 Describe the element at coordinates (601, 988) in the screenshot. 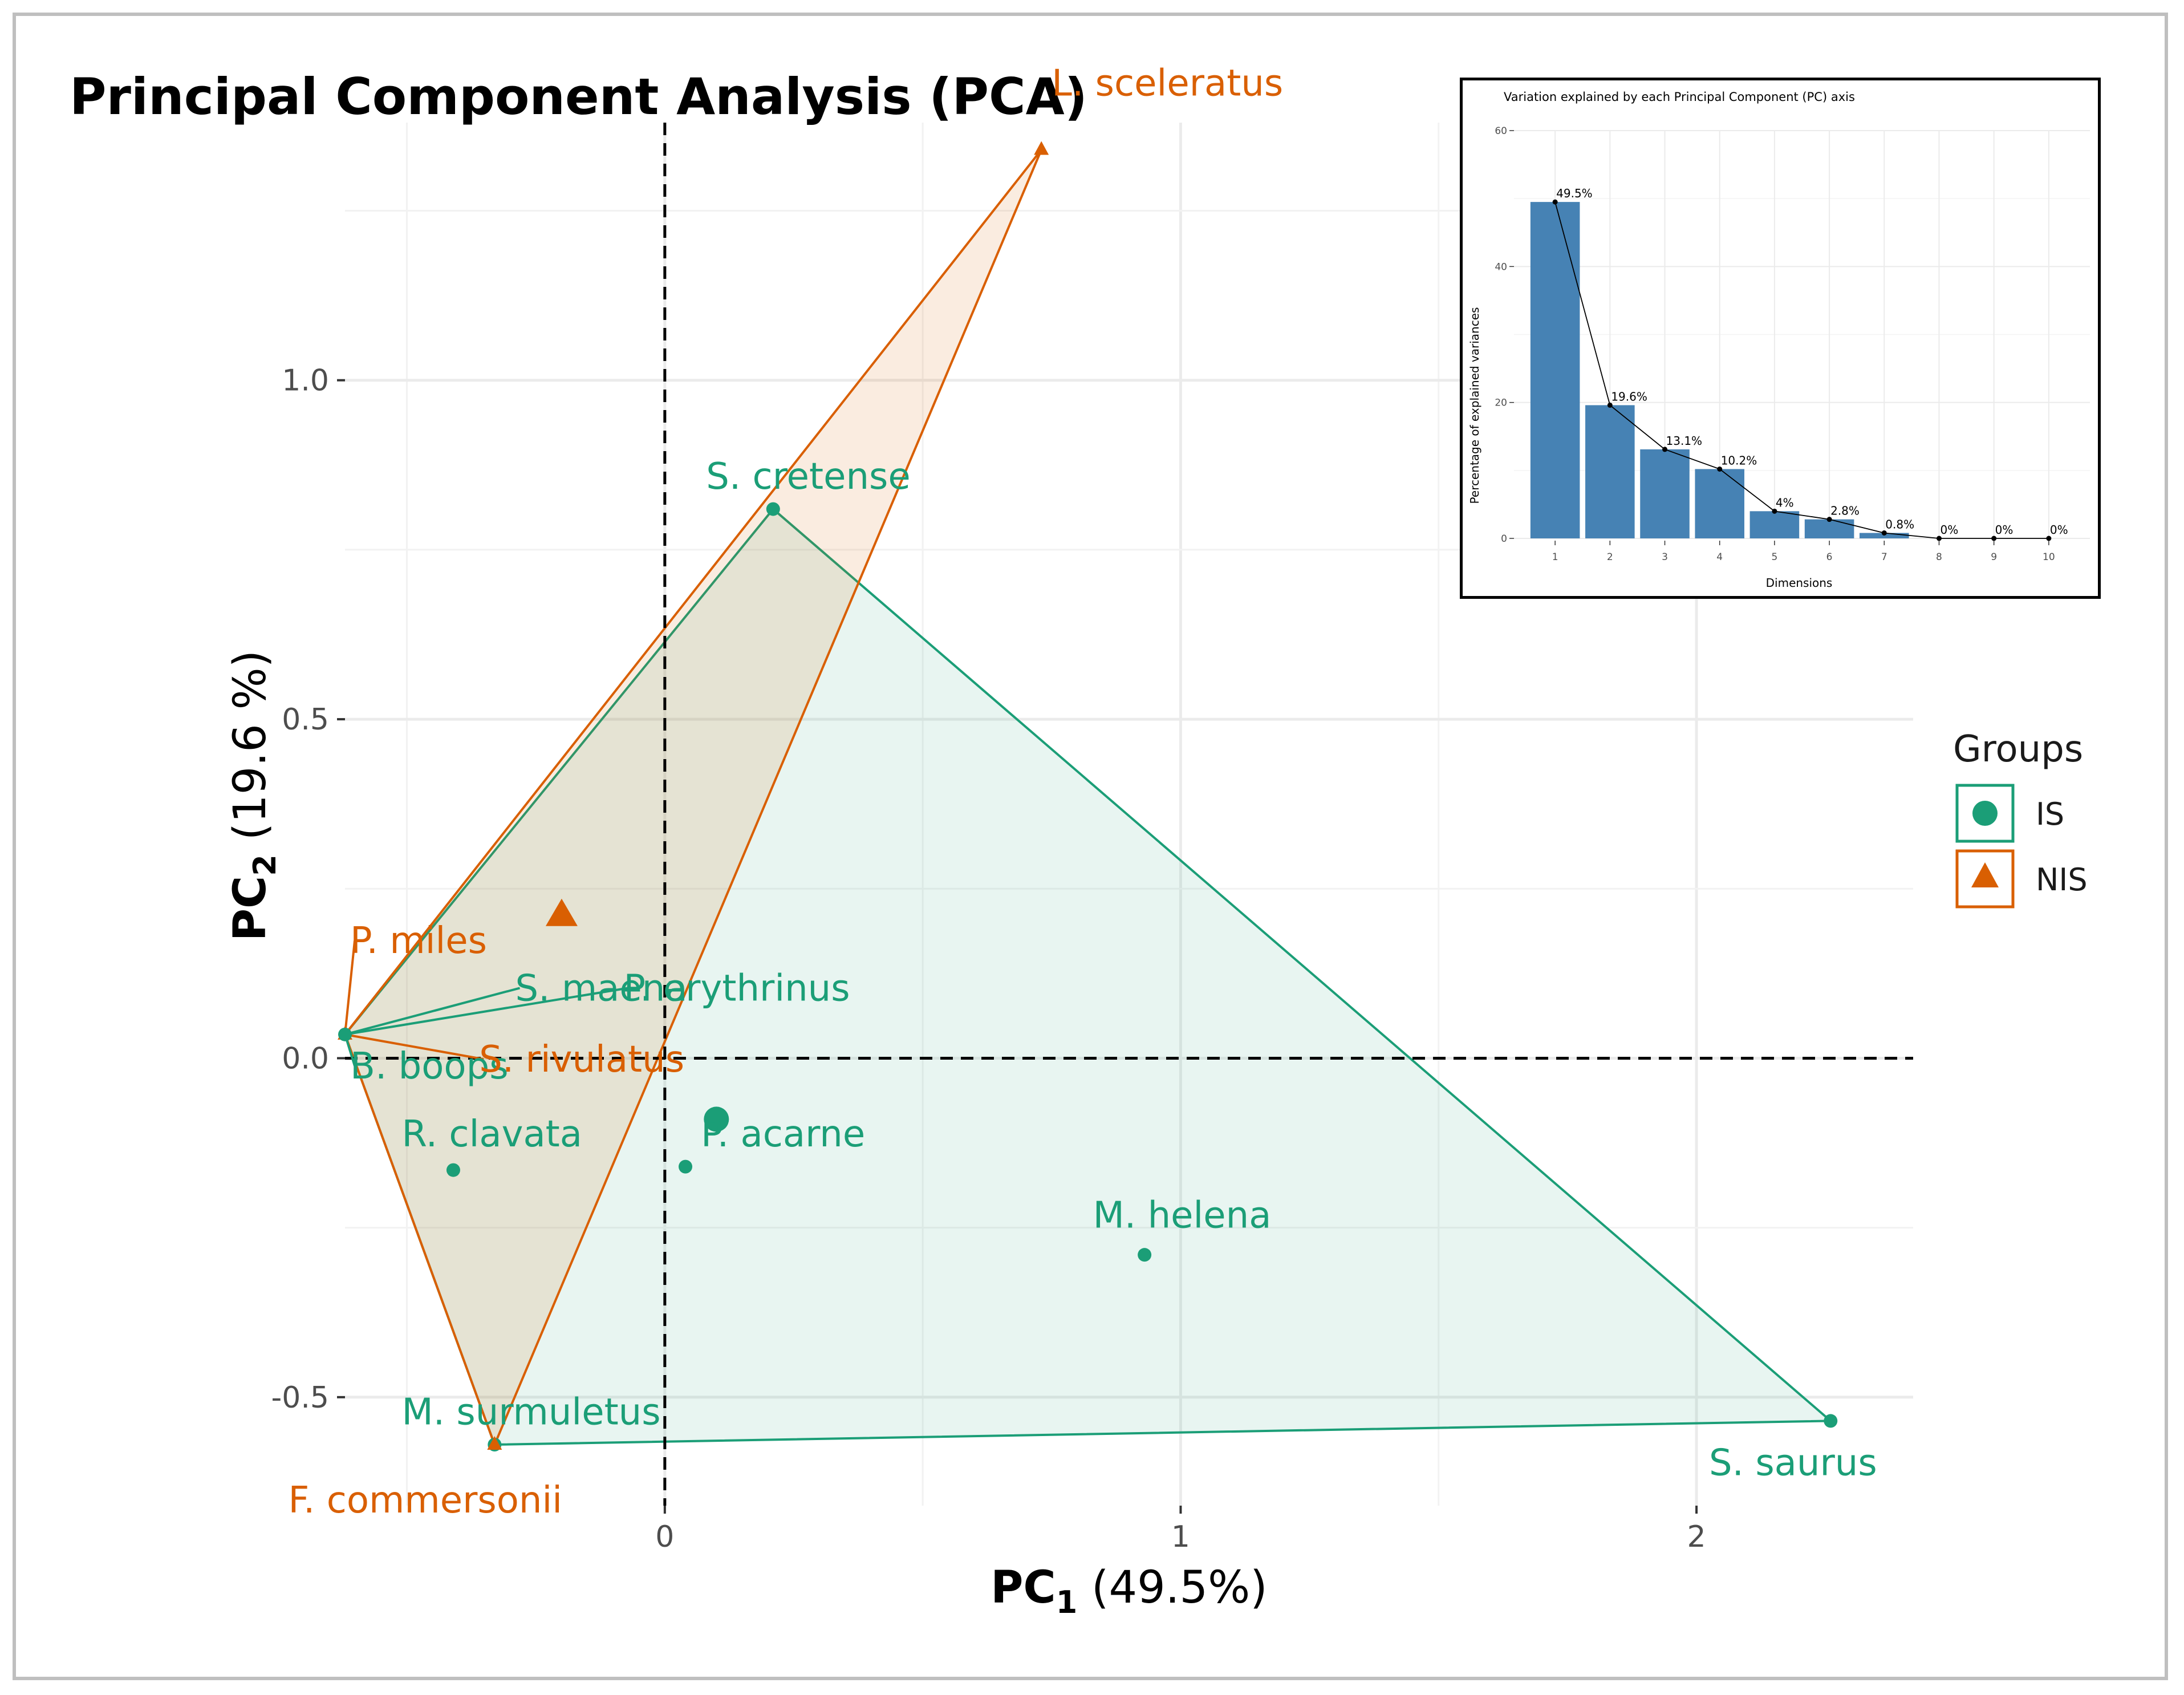

I see `label-s-maena: S. maena` at that location.